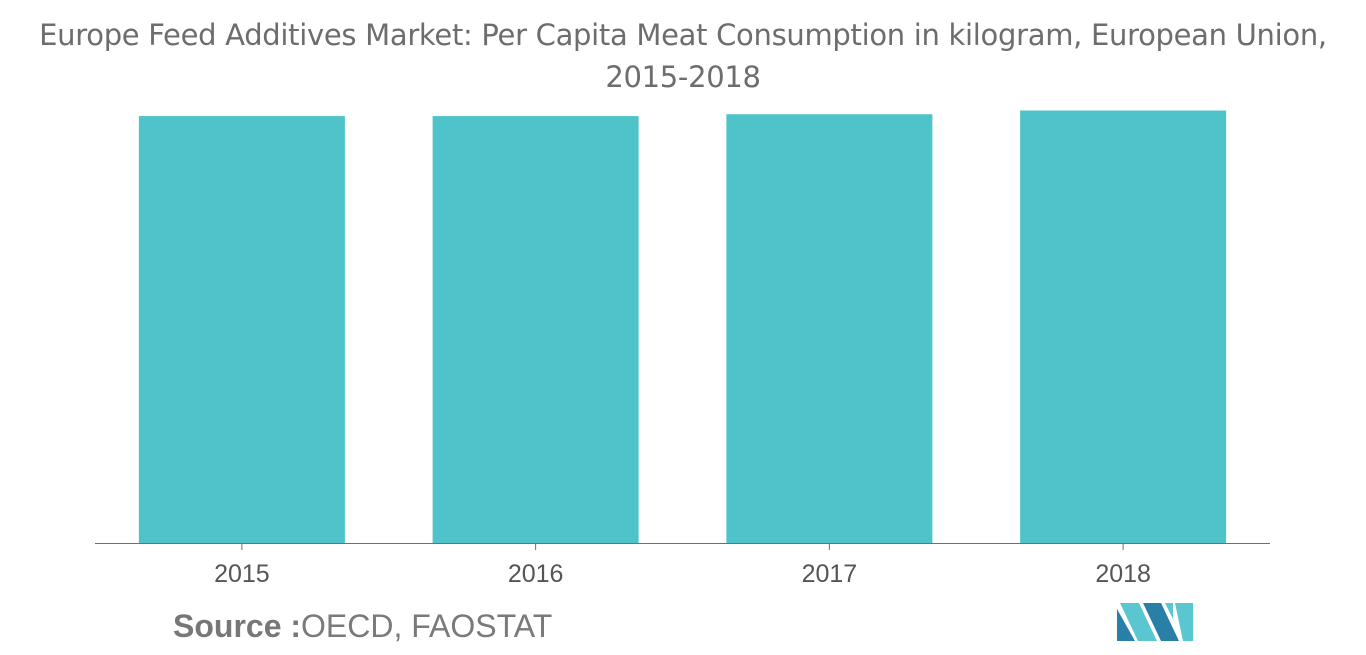 The width and height of the screenshot is (1366, 655). Describe the element at coordinates (1155, 622) in the screenshot. I see `mordor-intelligence-logo-icon` at that location.